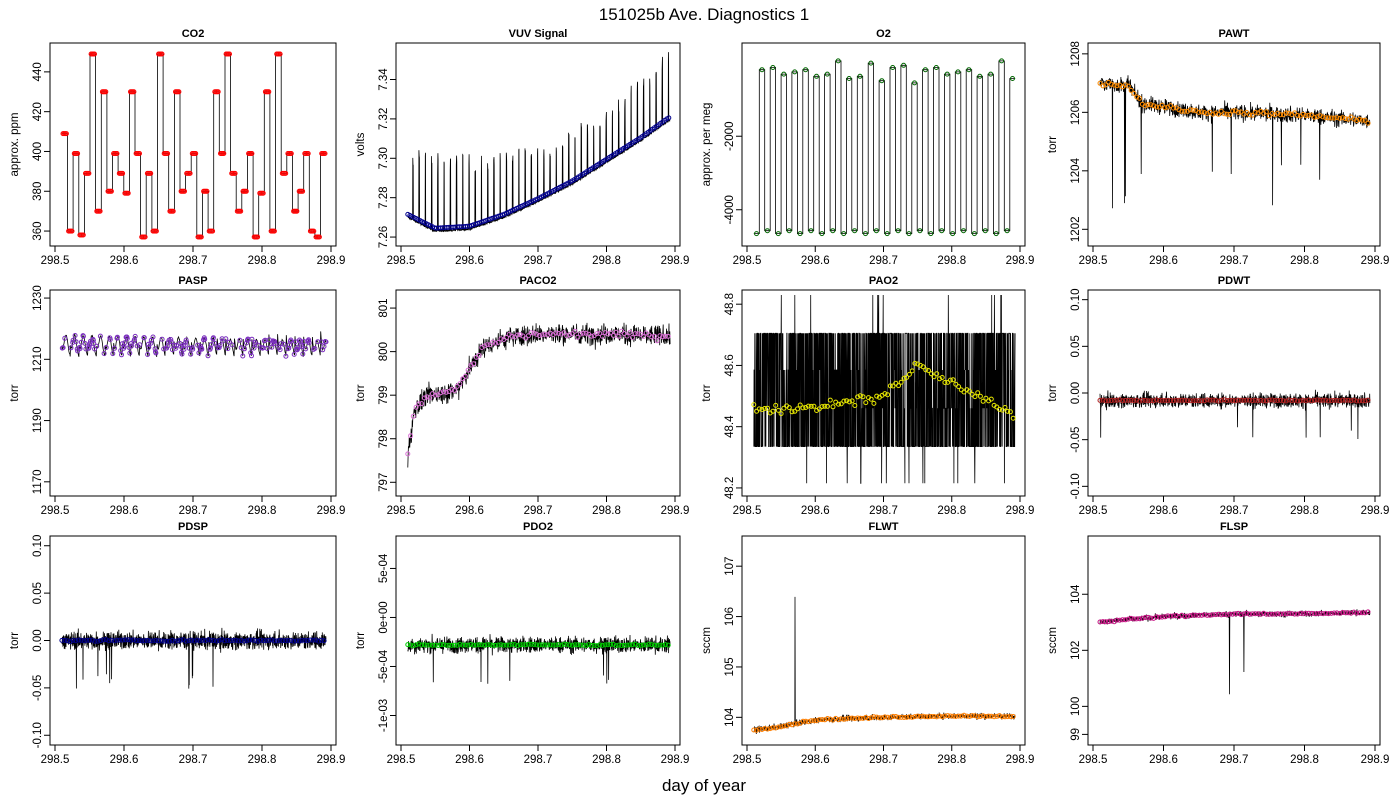  What do you see at coordinates (194, 344) in the screenshot?
I see `series-line` at bounding box center [194, 344].